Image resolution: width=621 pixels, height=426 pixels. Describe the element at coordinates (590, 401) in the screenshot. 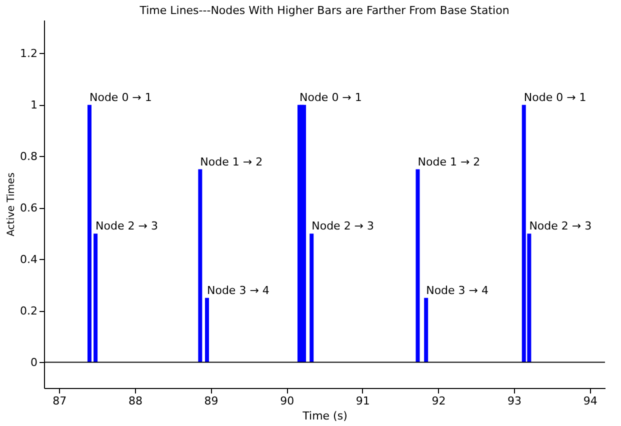

I see `x-tick-label: 94` at that location.